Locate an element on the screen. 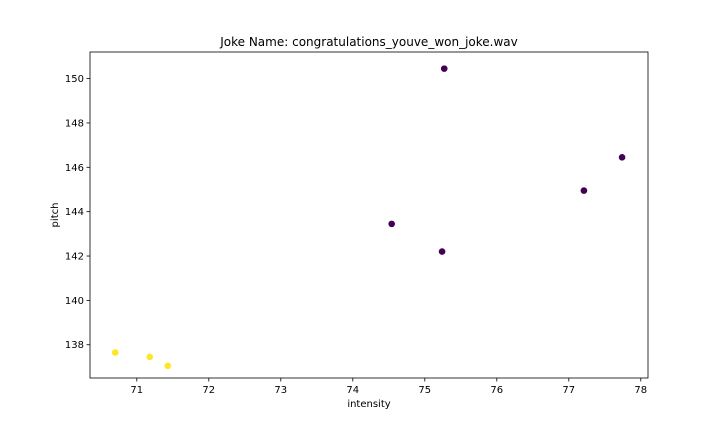 The width and height of the screenshot is (720, 432). y-tick-label: 146 is located at coordinates (74, 168).